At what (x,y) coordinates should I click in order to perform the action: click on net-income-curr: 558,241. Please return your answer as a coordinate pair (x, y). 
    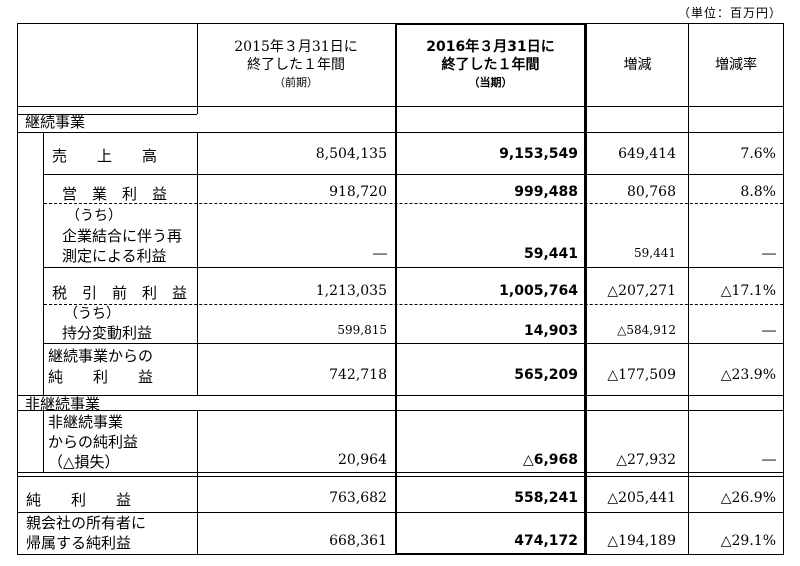
    Looking at the image, I should click on (546, 498).